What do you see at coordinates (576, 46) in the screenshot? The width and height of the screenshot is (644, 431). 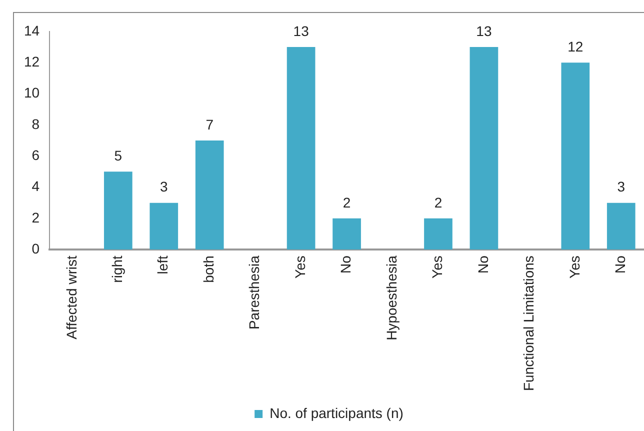 I see `data-label: 12` at bounding box center [576, 46].